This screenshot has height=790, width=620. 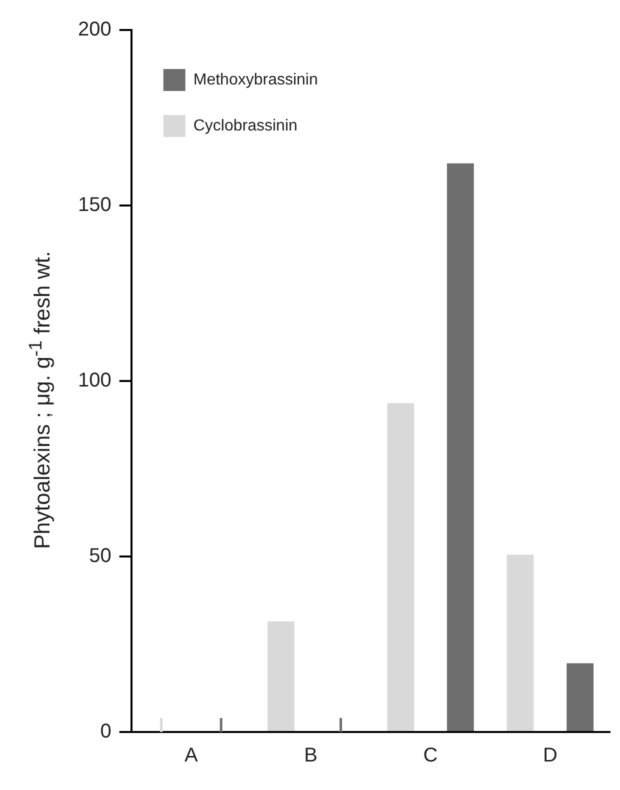 I want to click on y-tick-label: 50, so click(x=100, y=556).